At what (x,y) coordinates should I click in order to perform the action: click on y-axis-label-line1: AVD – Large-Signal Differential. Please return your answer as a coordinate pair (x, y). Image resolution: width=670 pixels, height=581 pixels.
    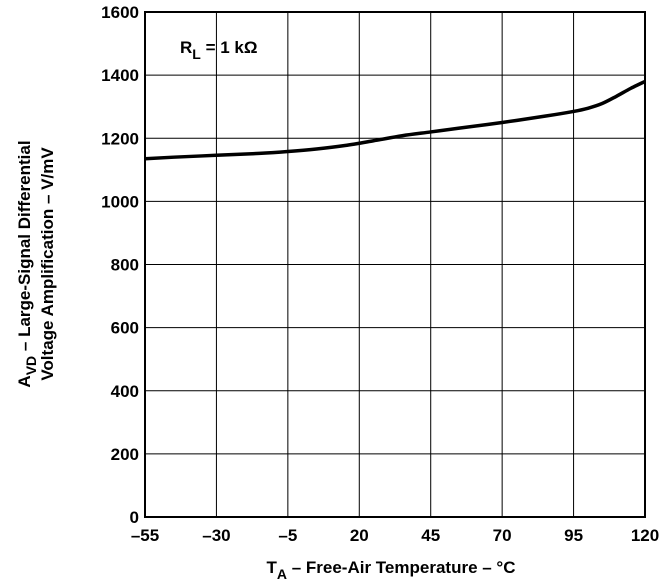
    Looking at the image, I should click on (27, 263).